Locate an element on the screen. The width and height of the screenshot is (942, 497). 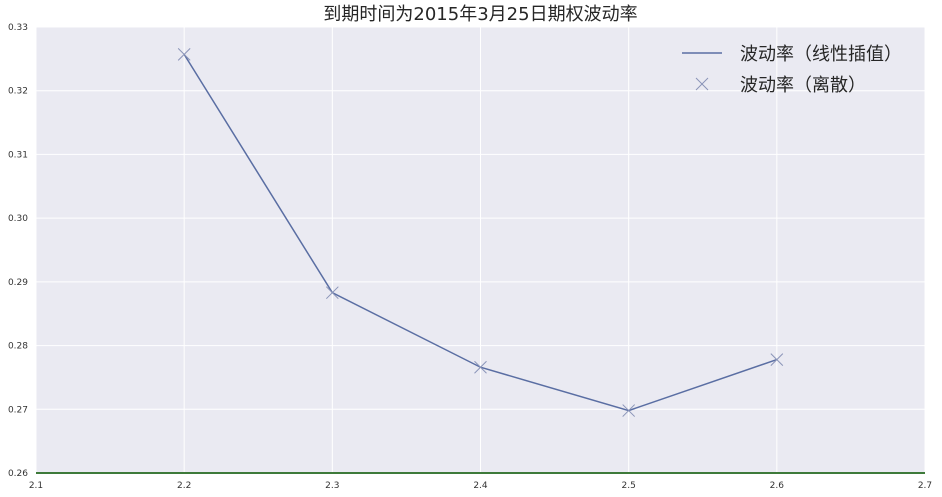
x-tick-label: 2.7 is located at coordinates (925, 486).